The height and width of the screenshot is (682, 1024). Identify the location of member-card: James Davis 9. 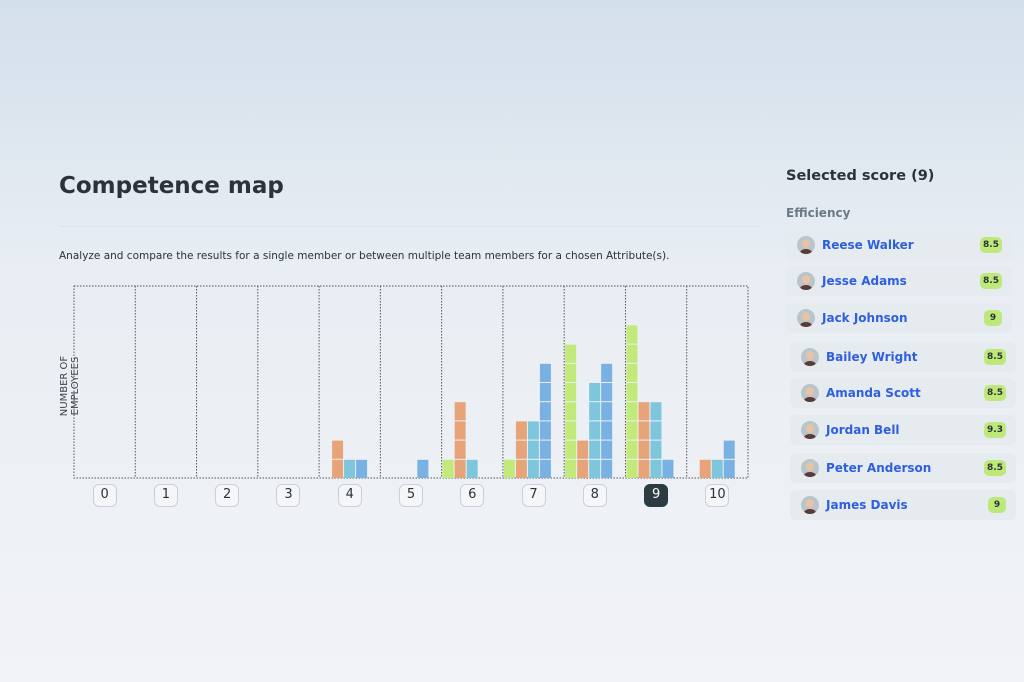
(903, 505).